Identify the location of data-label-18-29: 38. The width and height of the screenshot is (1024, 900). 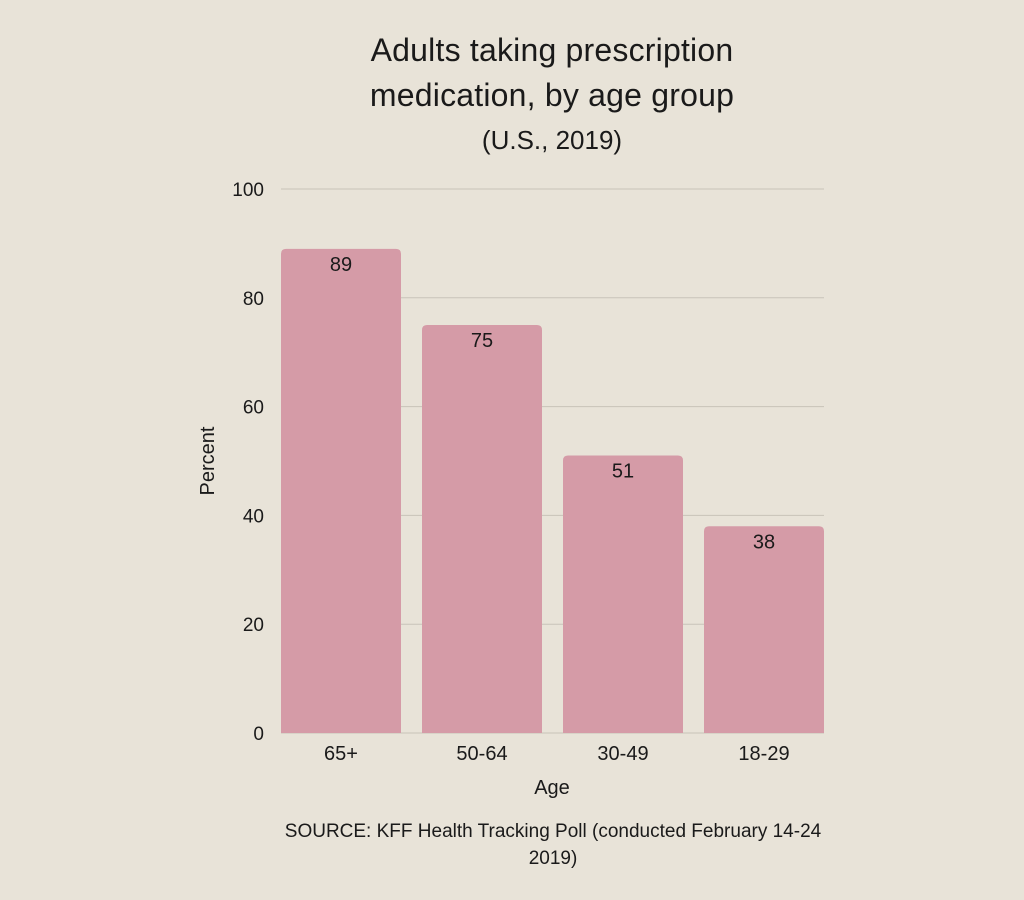
(764, 542).